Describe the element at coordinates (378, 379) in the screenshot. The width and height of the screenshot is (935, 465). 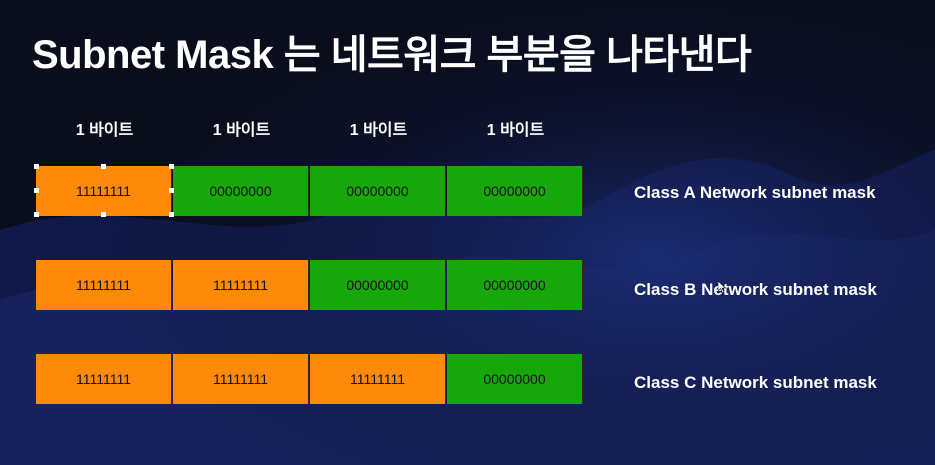
I see `mask-cell-octet-3: 11111111` at that location.